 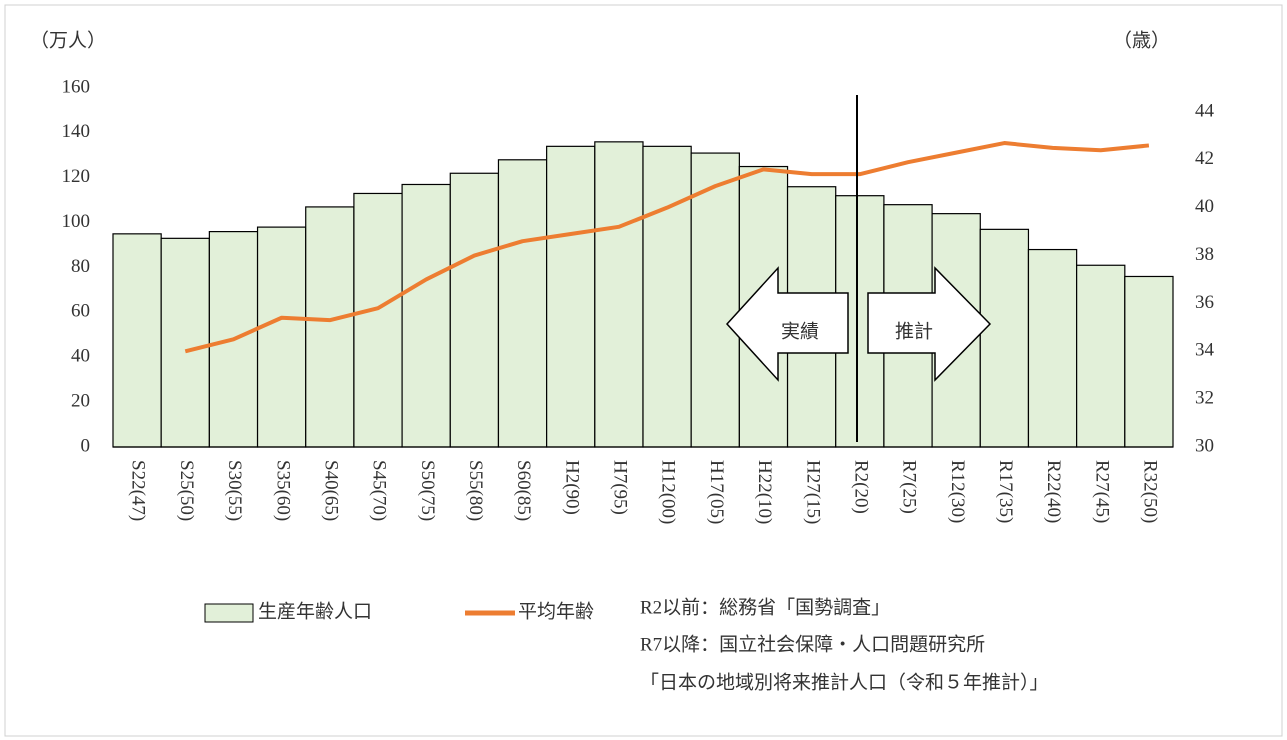 I want to click on left-axis-label: （万人）, so click(x=68, y=40).